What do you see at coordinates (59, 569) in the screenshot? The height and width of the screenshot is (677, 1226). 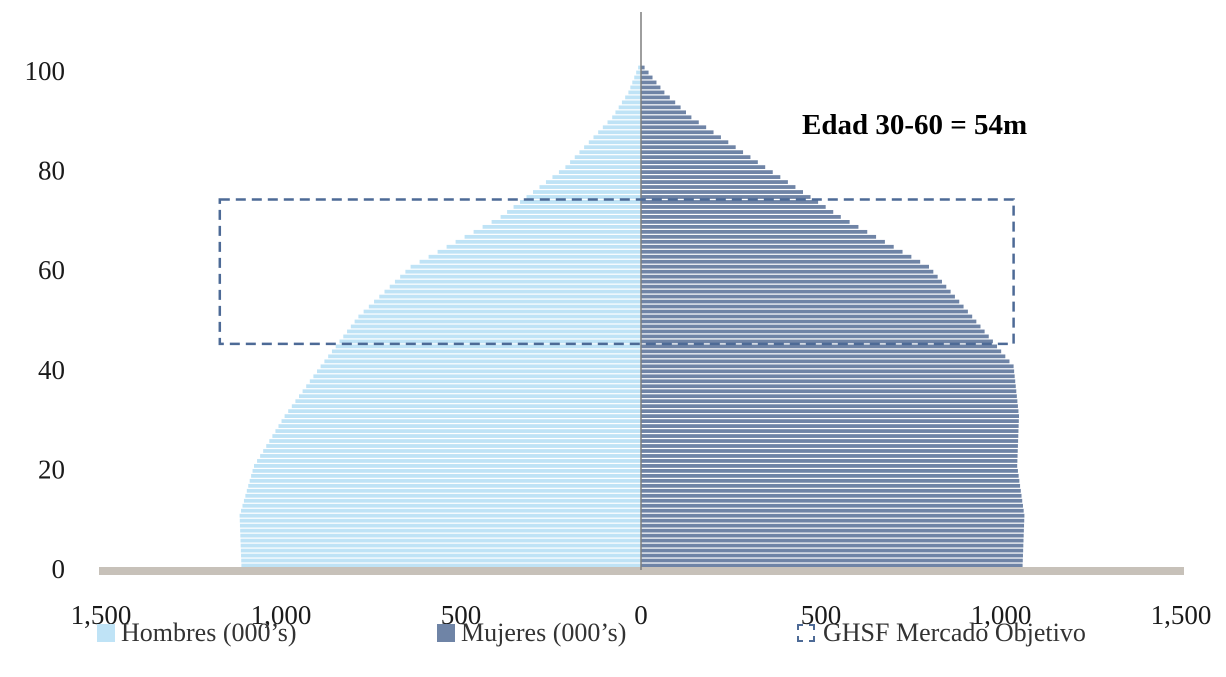 I see `y-tick-label: 0` at bounding box center [59, 569].